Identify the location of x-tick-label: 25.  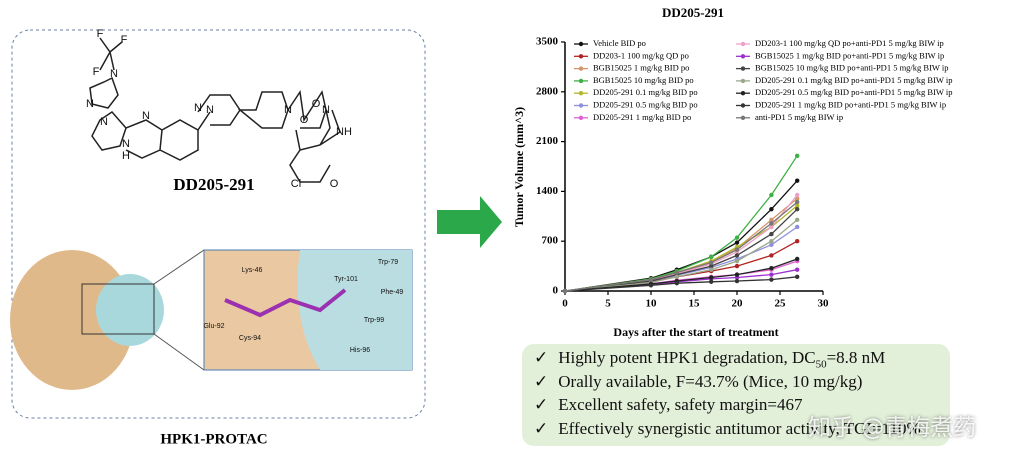
(781, 304).